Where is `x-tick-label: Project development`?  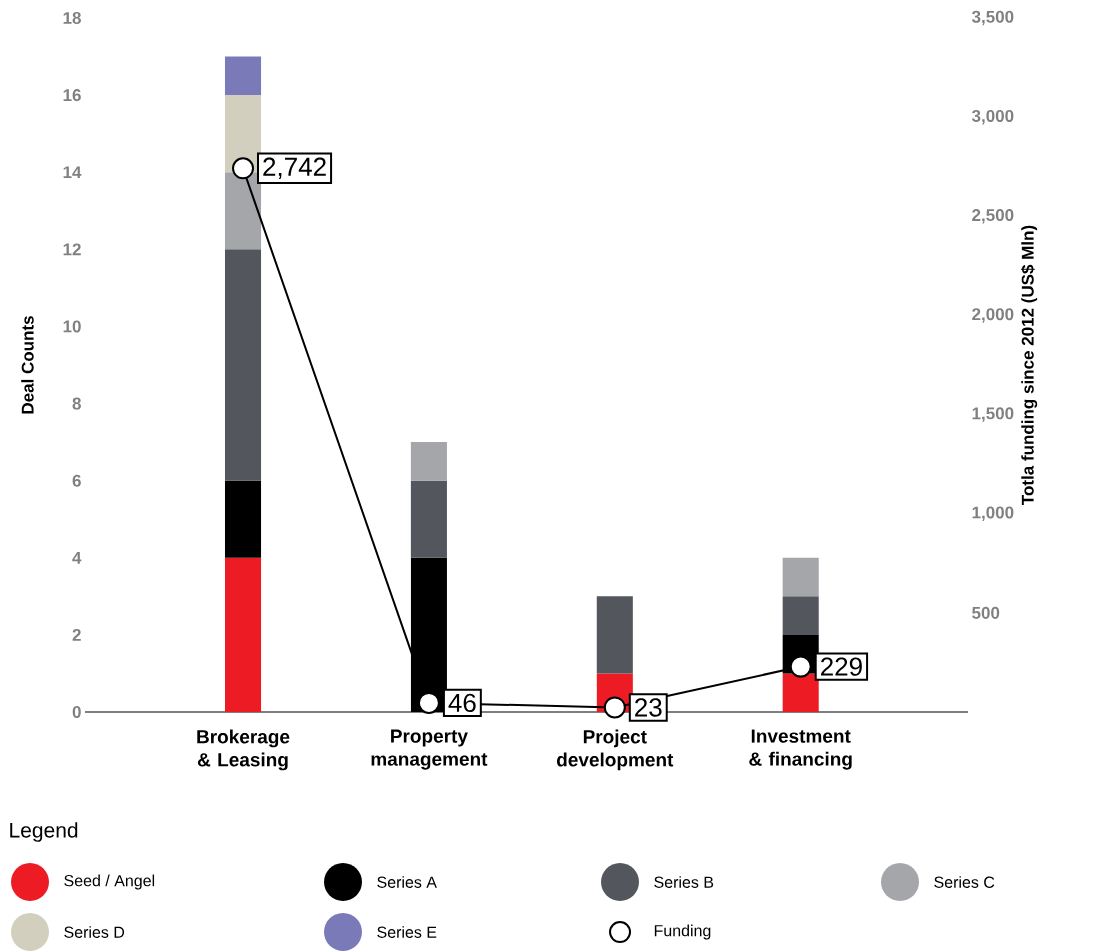 x-tick-label: Project development is located at coordinates (615, 750).